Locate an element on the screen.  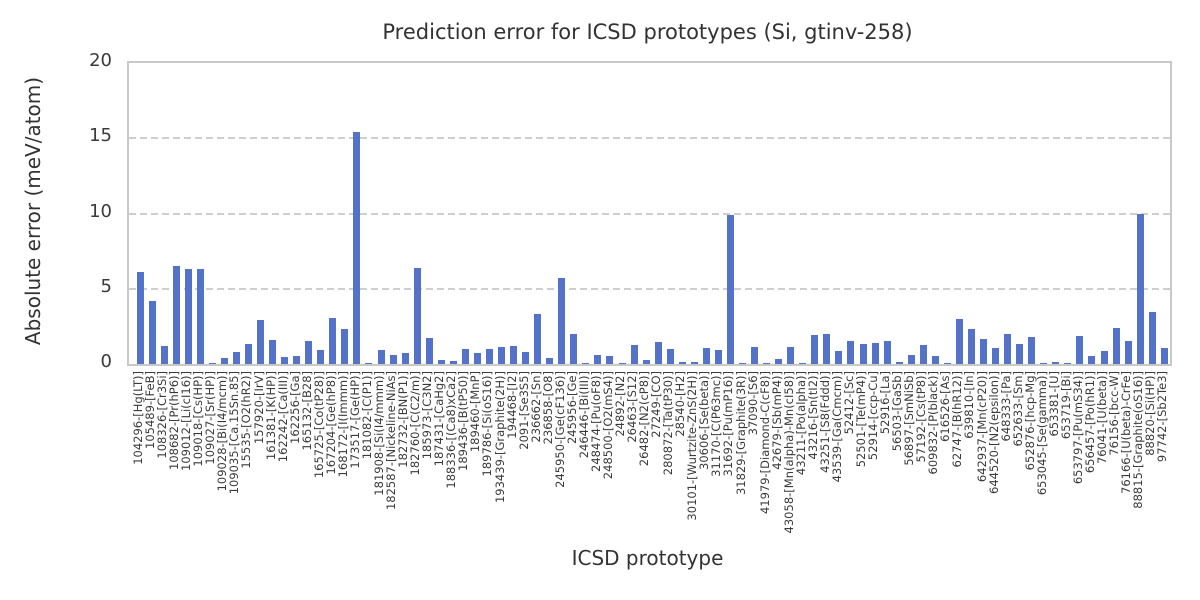
y-axis-label: Absolute error (meV/atom) is located at coordinates (33, 211).